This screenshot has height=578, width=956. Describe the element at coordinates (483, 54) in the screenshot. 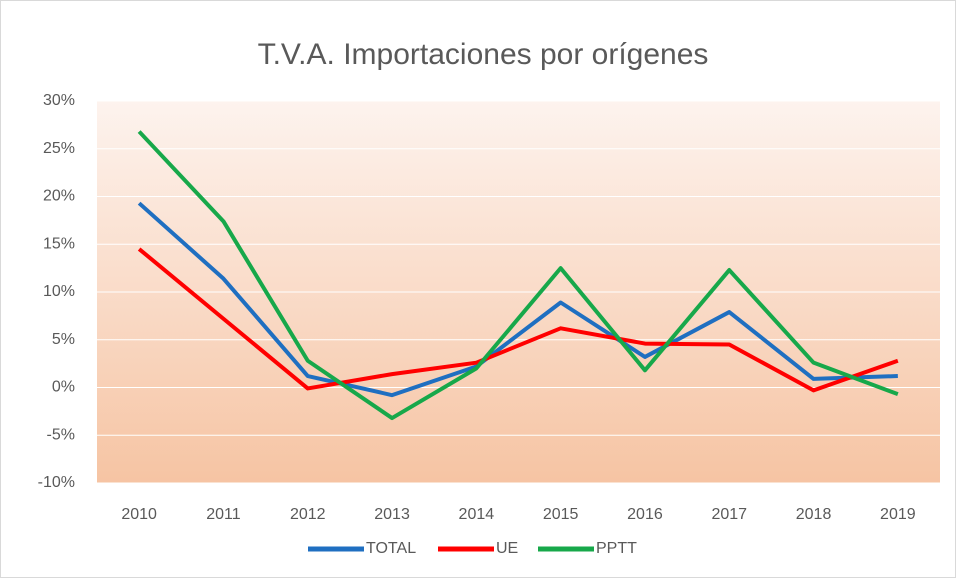

I see `chart-title: T.V.A. Importaciones por orígenes` at that location.